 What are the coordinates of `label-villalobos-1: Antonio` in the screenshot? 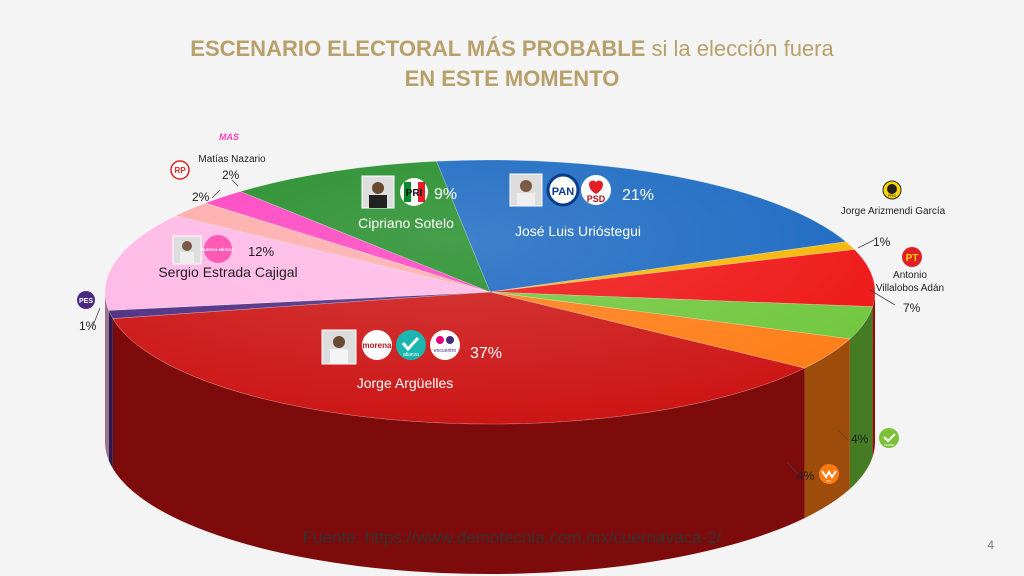 It's located at (910, 275).